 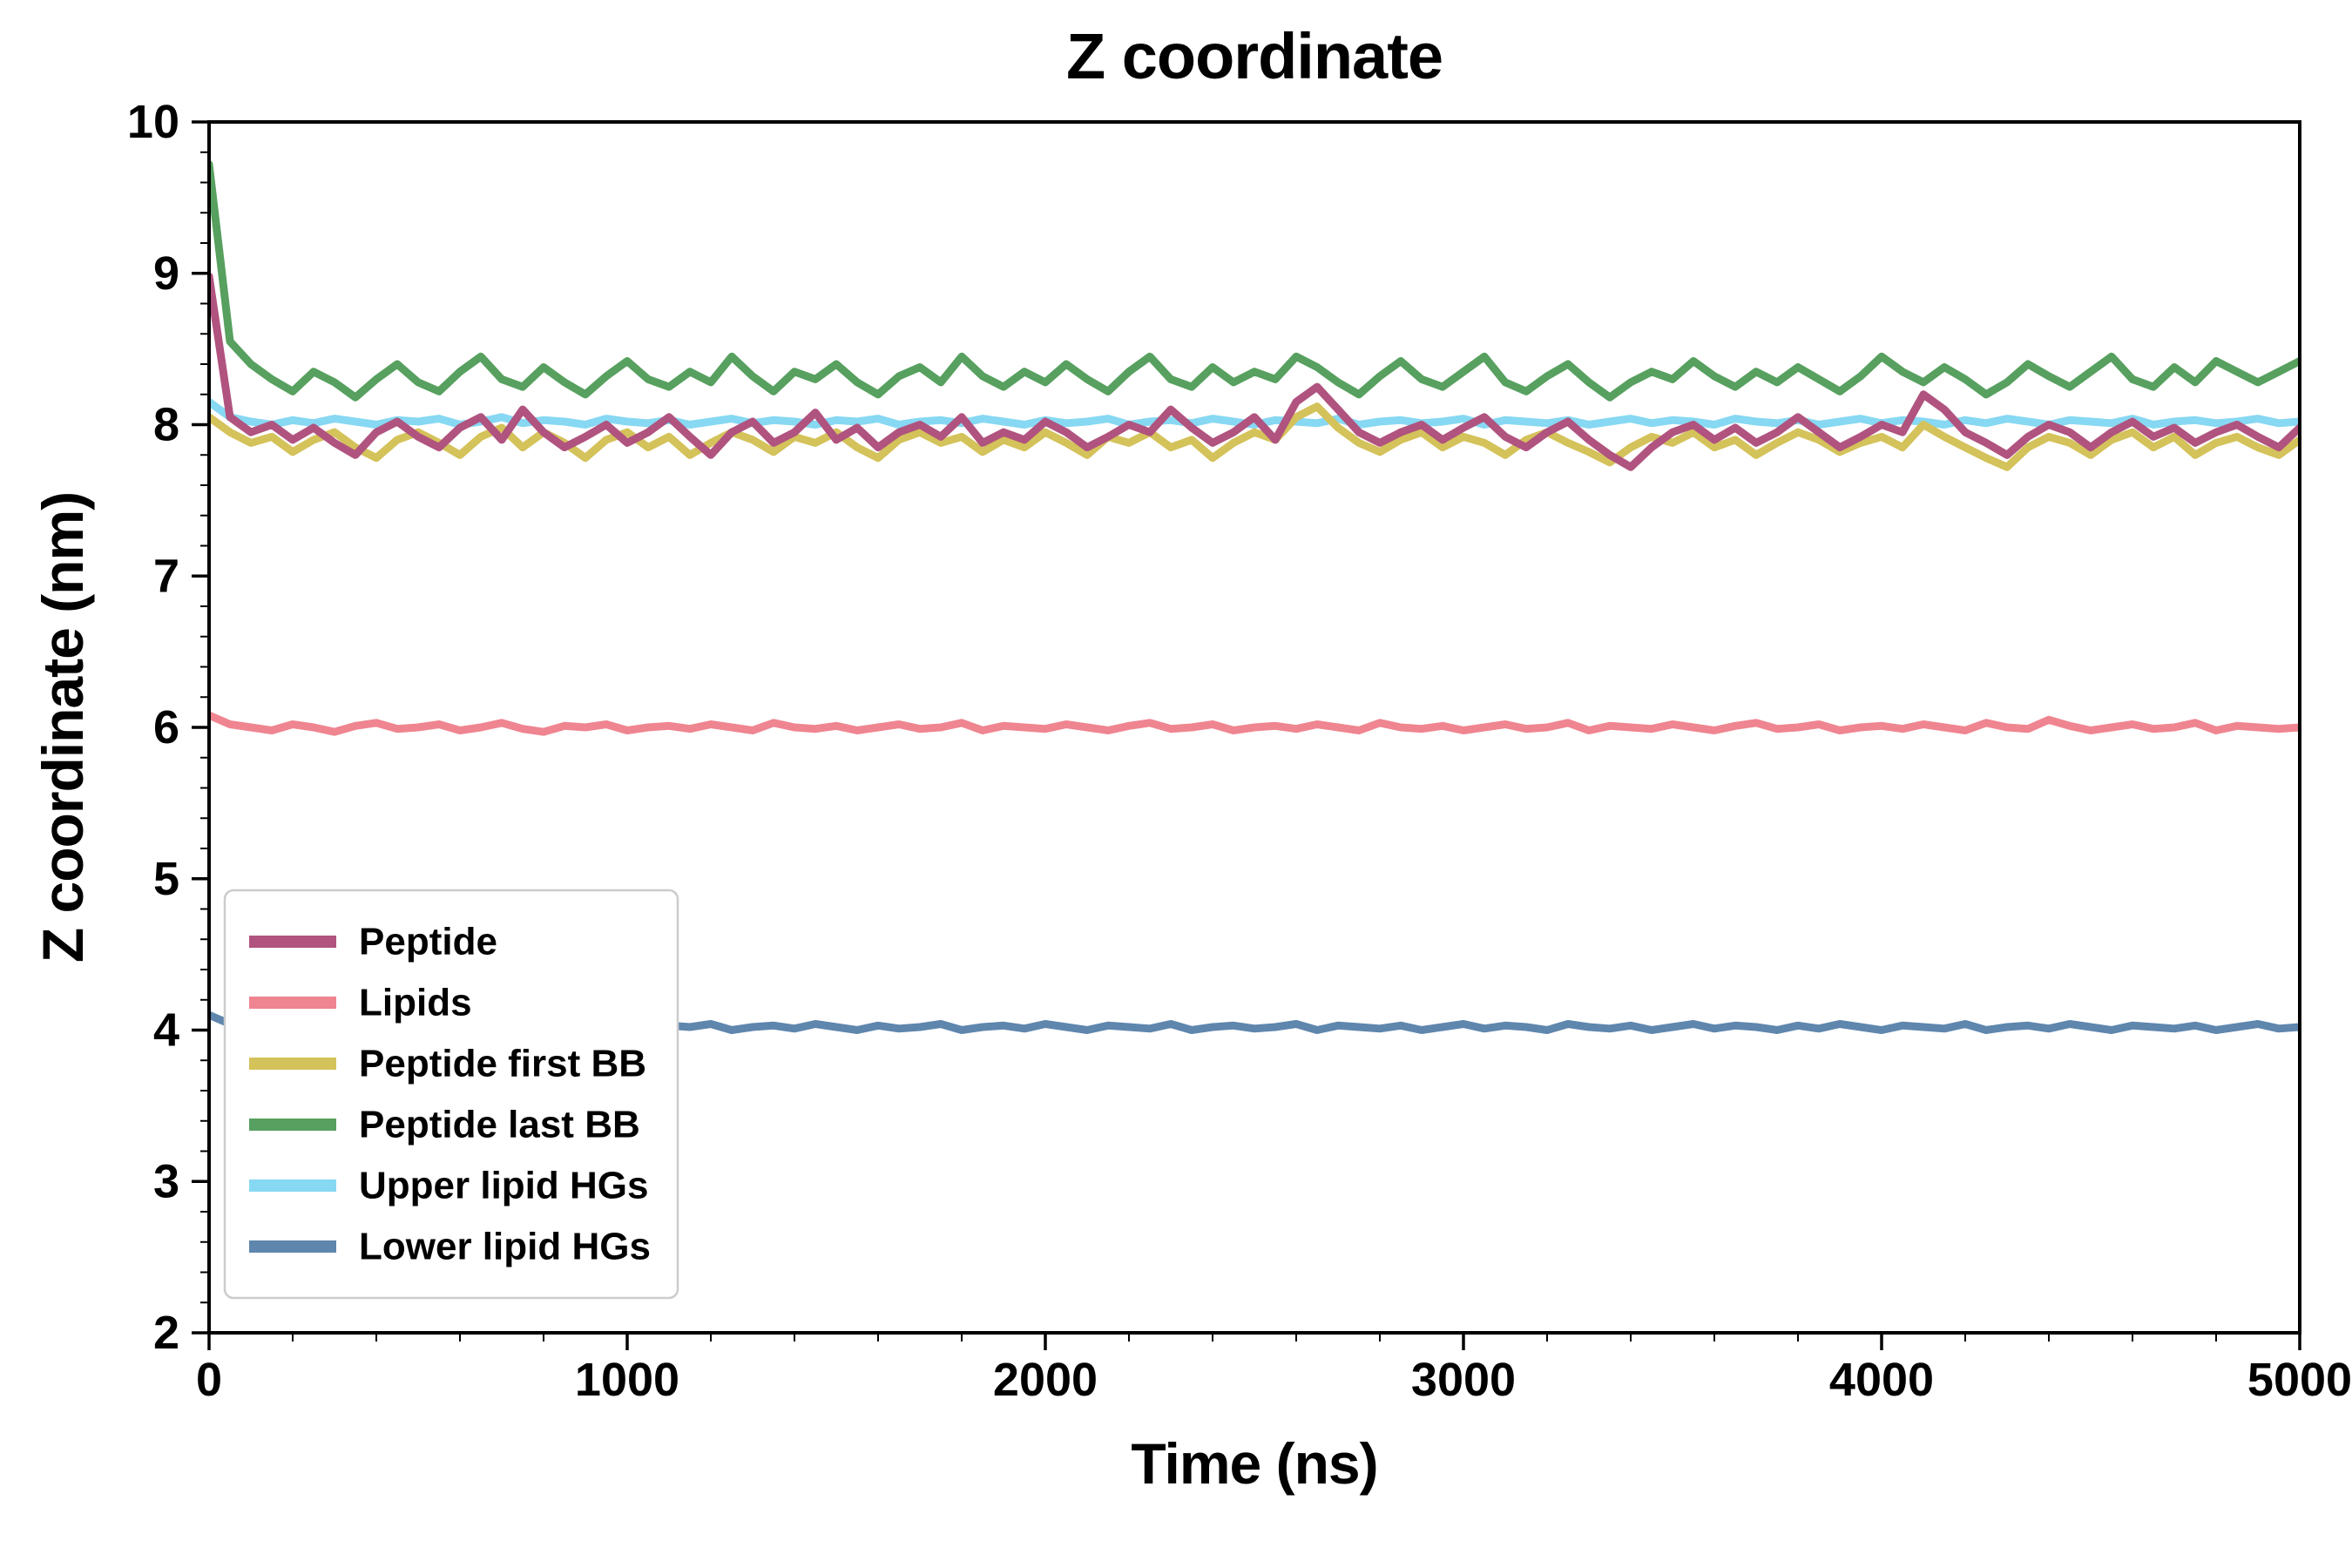 I want to click on y-tick-label: 3, so click(x=166, y=1181).